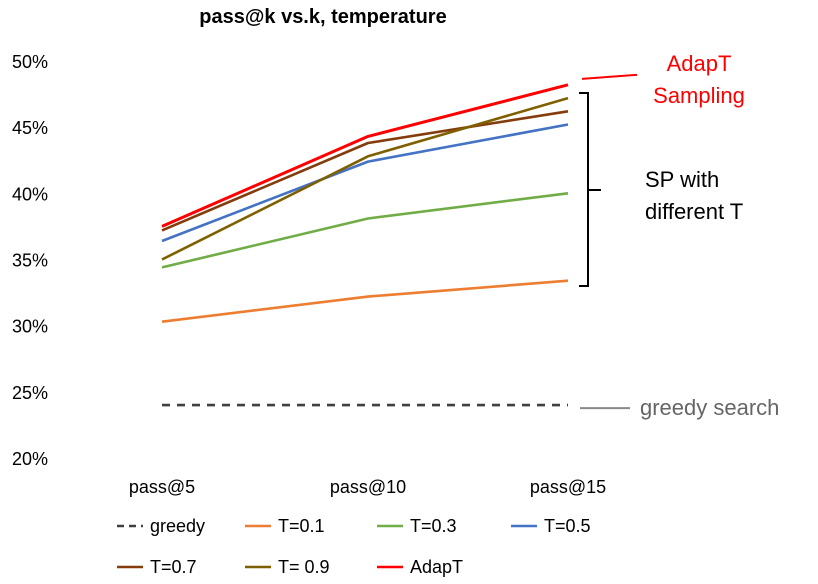 Image resolution: width=818 pixels, height=584 pixels. Describe the element at coordinates (609, 76) in the screenshot. I see `adapt-annotation-leader` at that location.